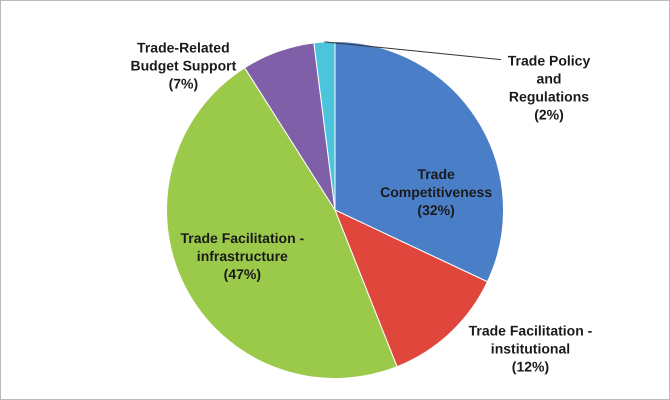 The width and height of the screenshot is (670, 400). Describe the element at coordinates (436, 210) in the screenshot. I see `data-label: (32%)` at that location.